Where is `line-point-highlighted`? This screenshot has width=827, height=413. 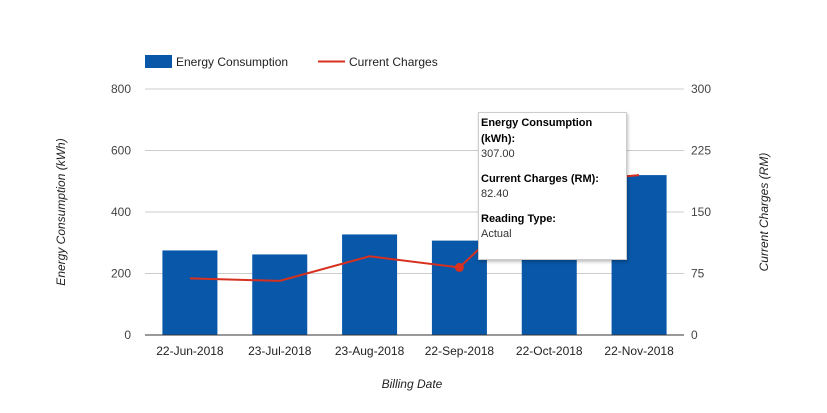 line-point-highlighted is located at coordinates (459, 267).